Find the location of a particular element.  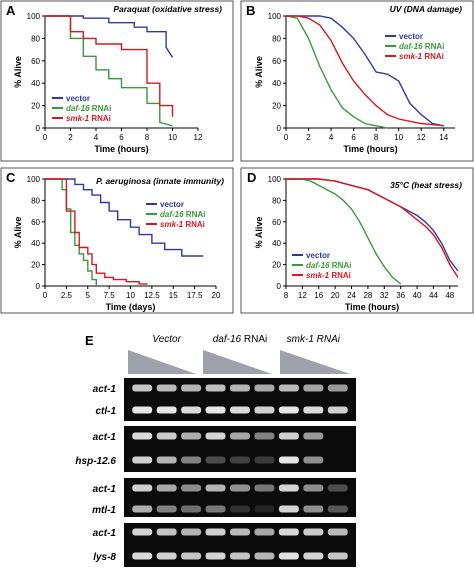

x-tick-label: 2.5 is located at coordinates (67, 295).